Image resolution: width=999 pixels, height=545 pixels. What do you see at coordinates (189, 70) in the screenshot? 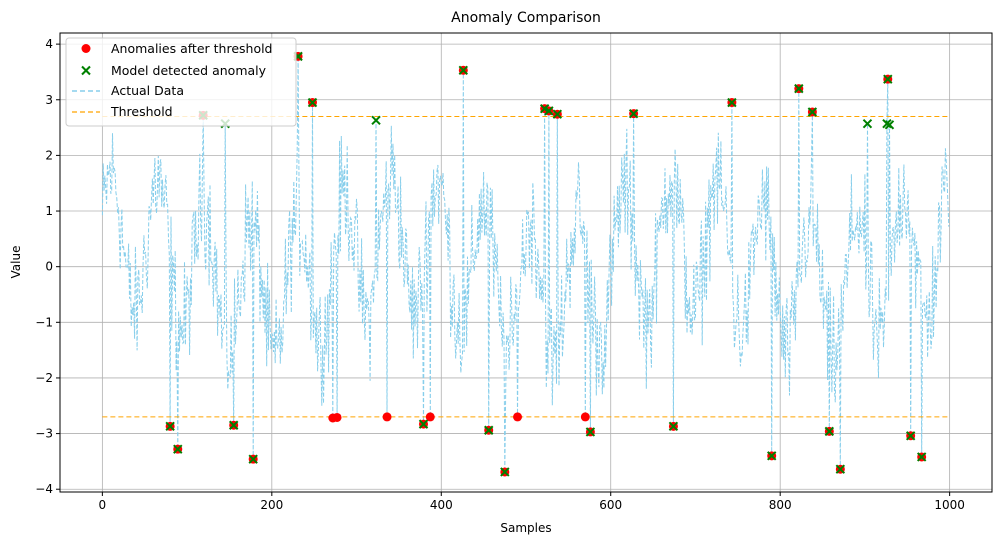
I see `legend-model-label: Model detected anomaly` at bounding box center [189, 70].